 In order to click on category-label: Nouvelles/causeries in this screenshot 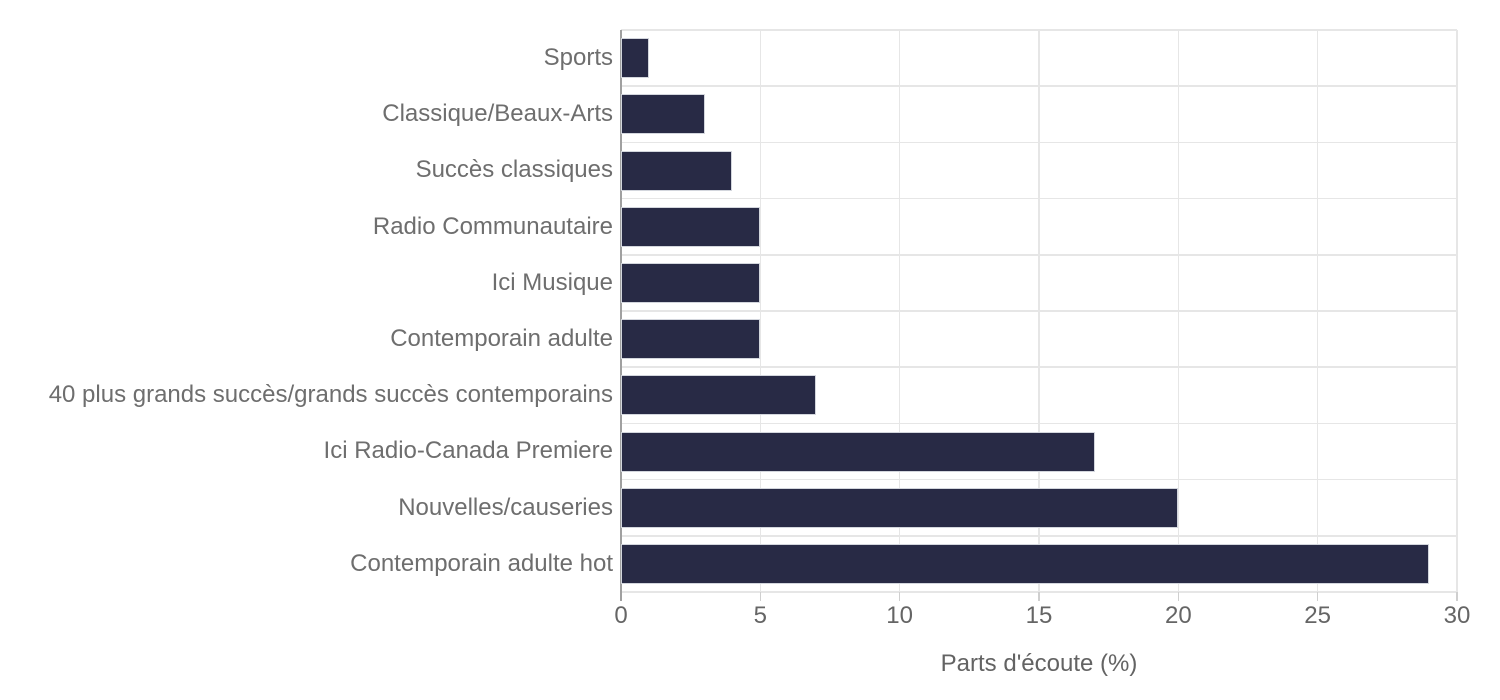, I will do `click(505, 507)`.